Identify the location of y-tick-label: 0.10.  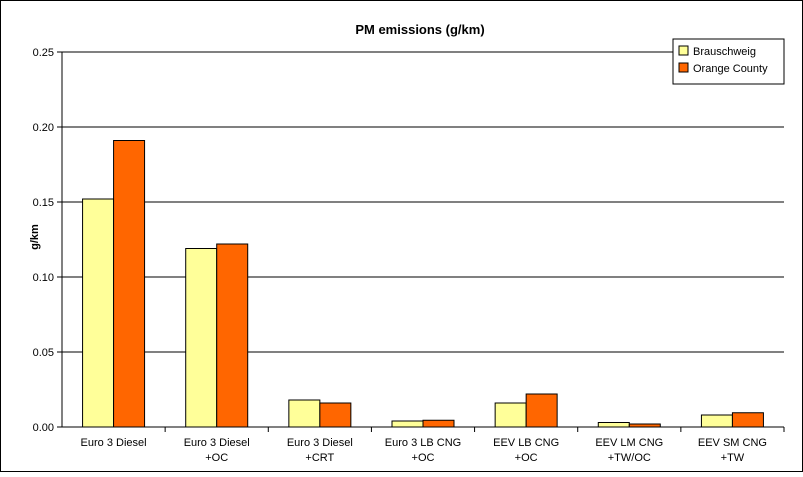
(43, 278).